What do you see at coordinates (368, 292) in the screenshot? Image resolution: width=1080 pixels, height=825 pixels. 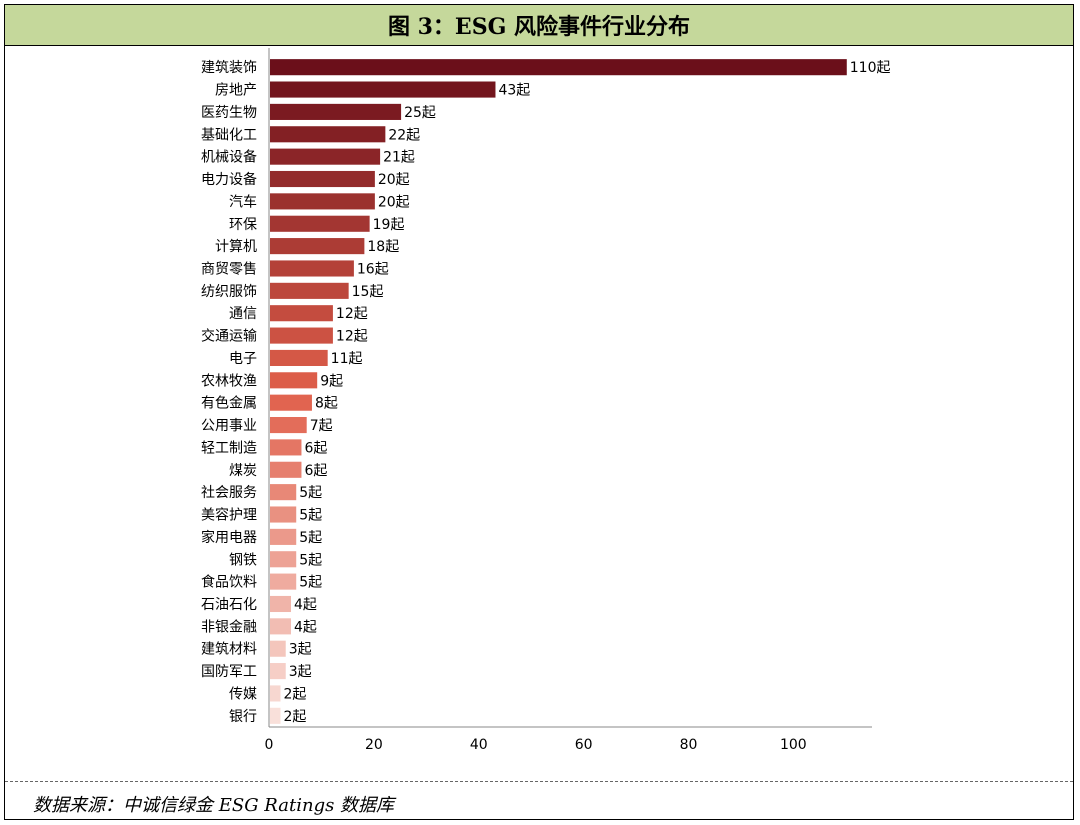 I see `value-label: 15起` at bounding box center [368, 292].